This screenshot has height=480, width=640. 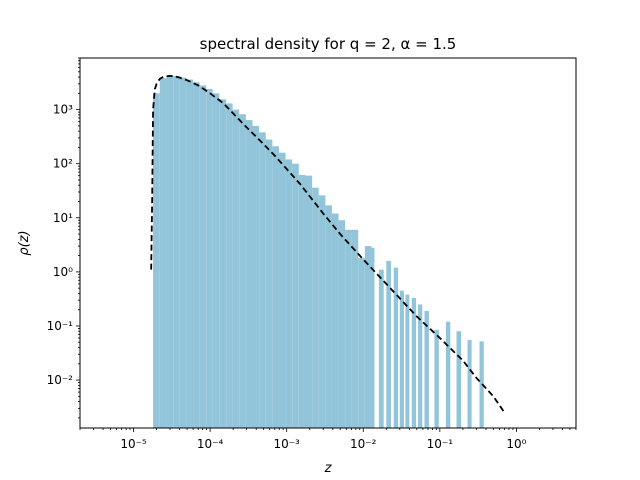 I want to click on y-tick-label: 10², so click(x=63, y=164).